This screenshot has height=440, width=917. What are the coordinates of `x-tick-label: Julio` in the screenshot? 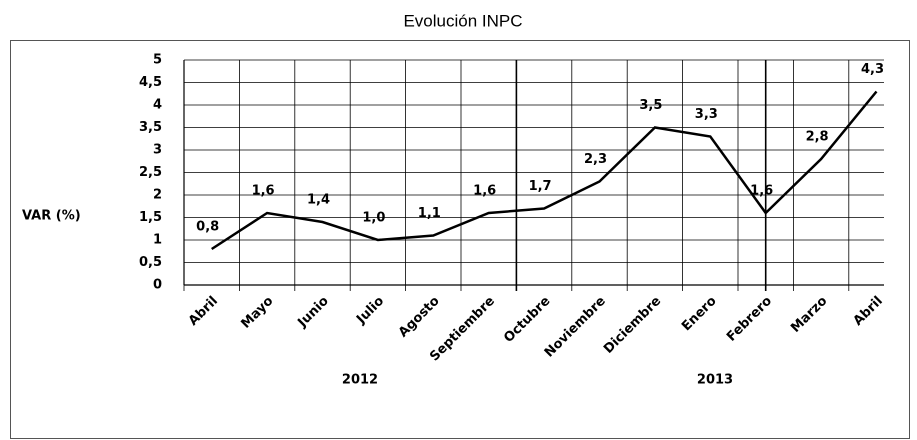 It's located at (370, 311).